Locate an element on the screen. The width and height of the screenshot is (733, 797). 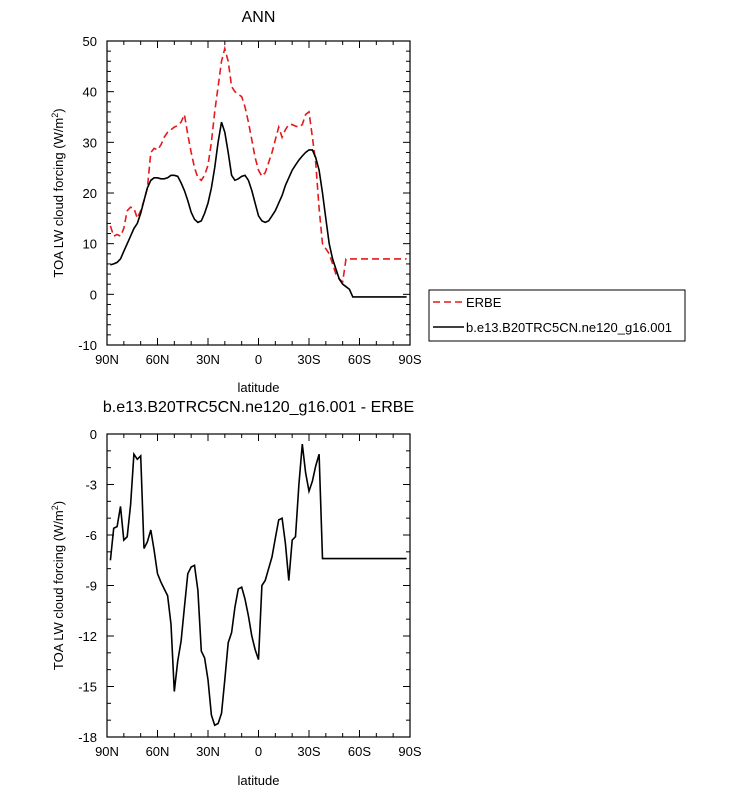
legend-box is located at coordinates (557, 315).